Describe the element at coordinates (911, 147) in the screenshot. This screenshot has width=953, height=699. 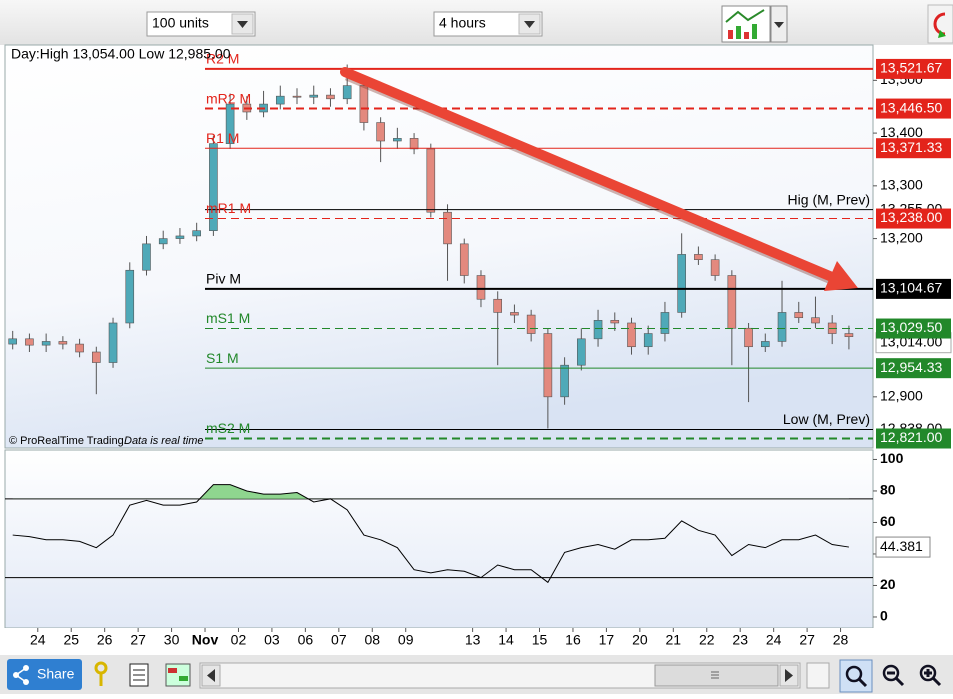
I see `level-value-label: 13,371.33` at that location.